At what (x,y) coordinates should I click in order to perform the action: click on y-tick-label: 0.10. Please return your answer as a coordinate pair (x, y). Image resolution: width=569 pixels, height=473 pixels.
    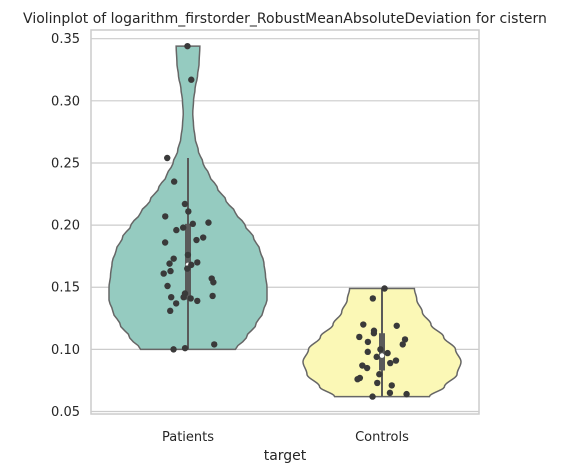
    Looking at the image, I should click on (65, 350).